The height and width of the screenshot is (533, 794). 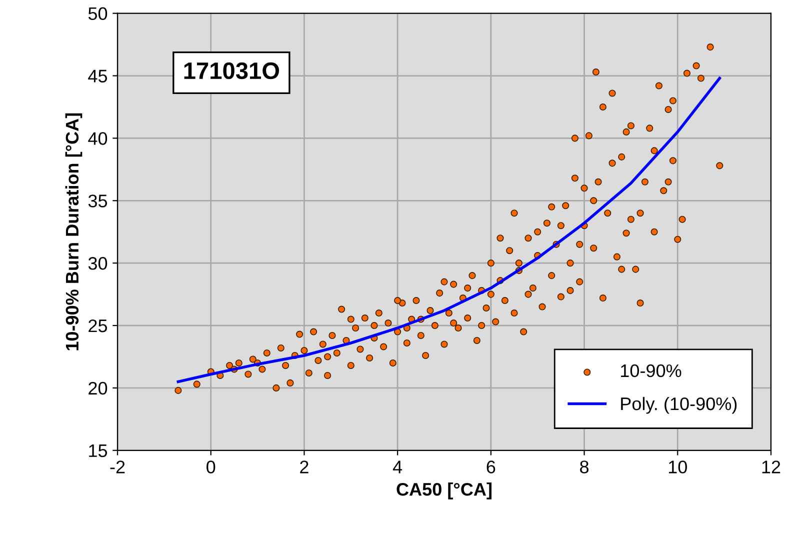 What do you see at coordinates (73, 231) in the screenshot?
I see `y-axis-title: 10-90% Burn Duration [°CA]` at bounding box center [73, 231].